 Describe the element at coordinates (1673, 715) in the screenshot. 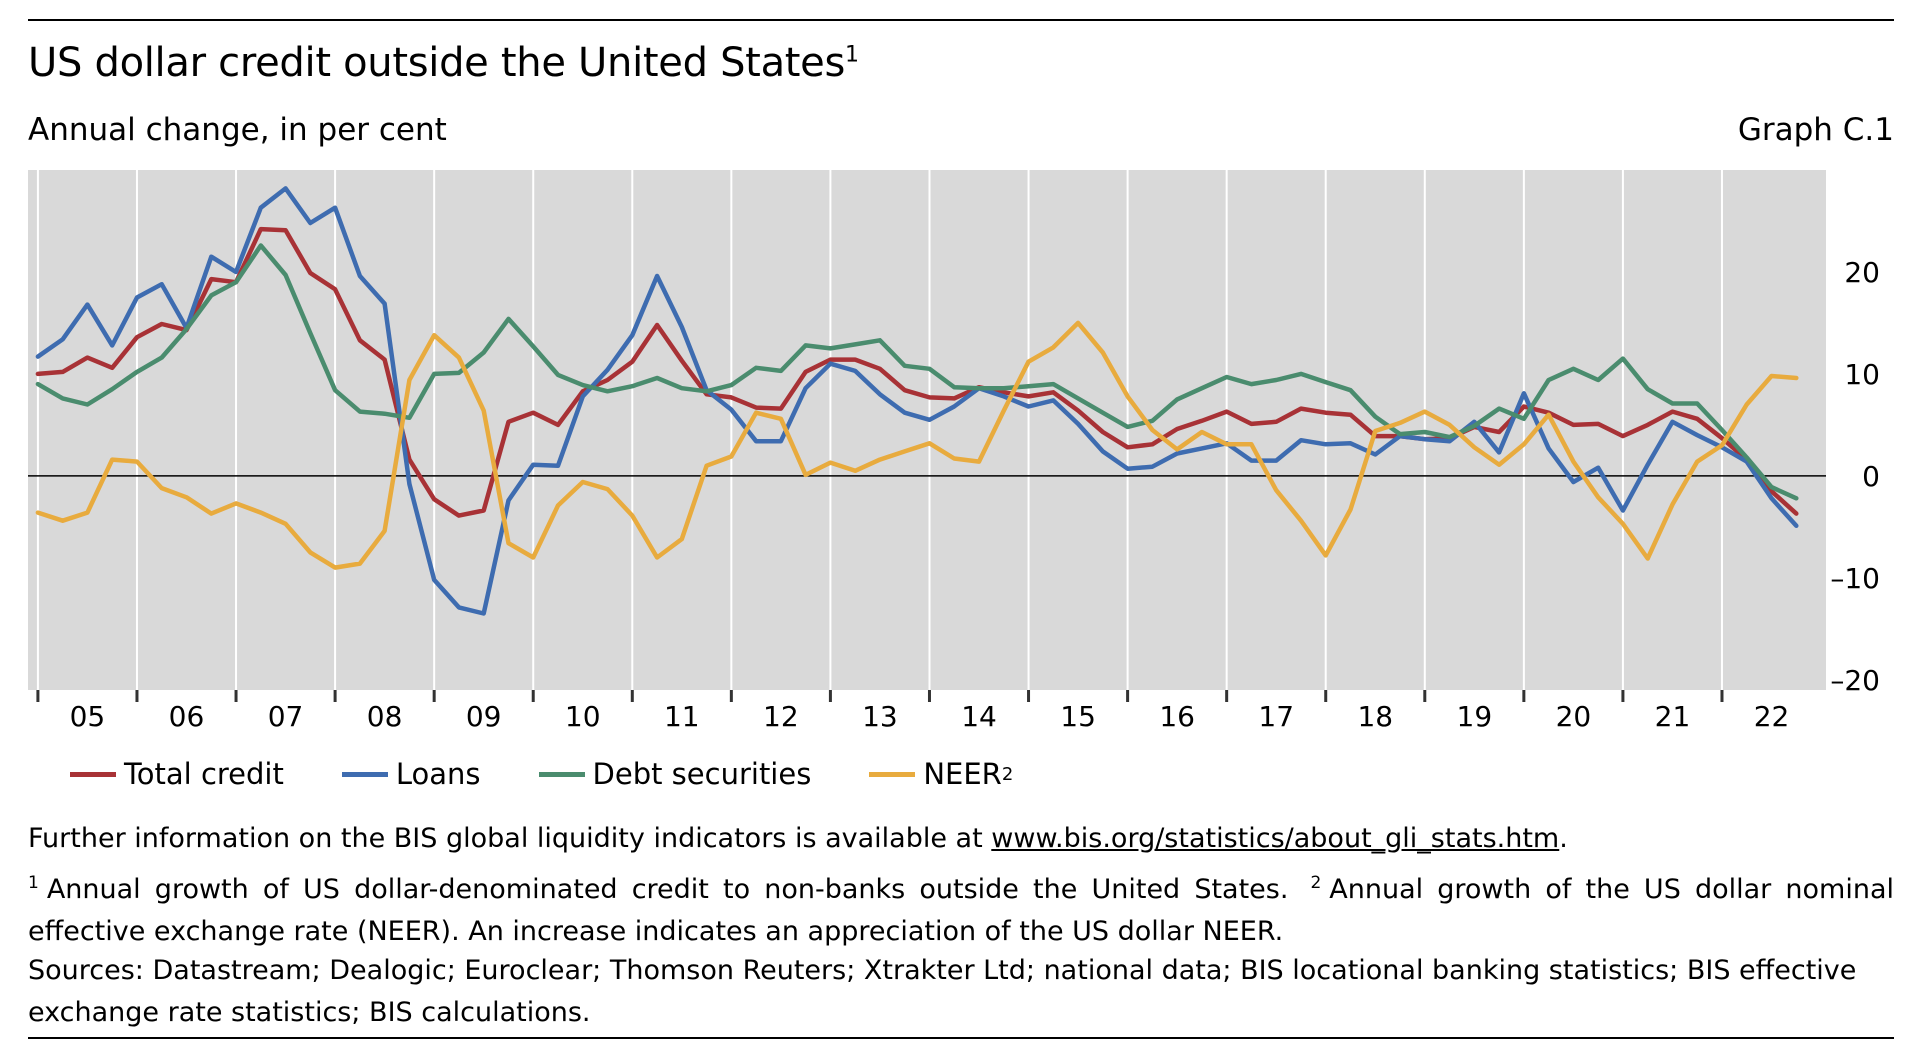

I see `x-tick-label: 21` at that location.